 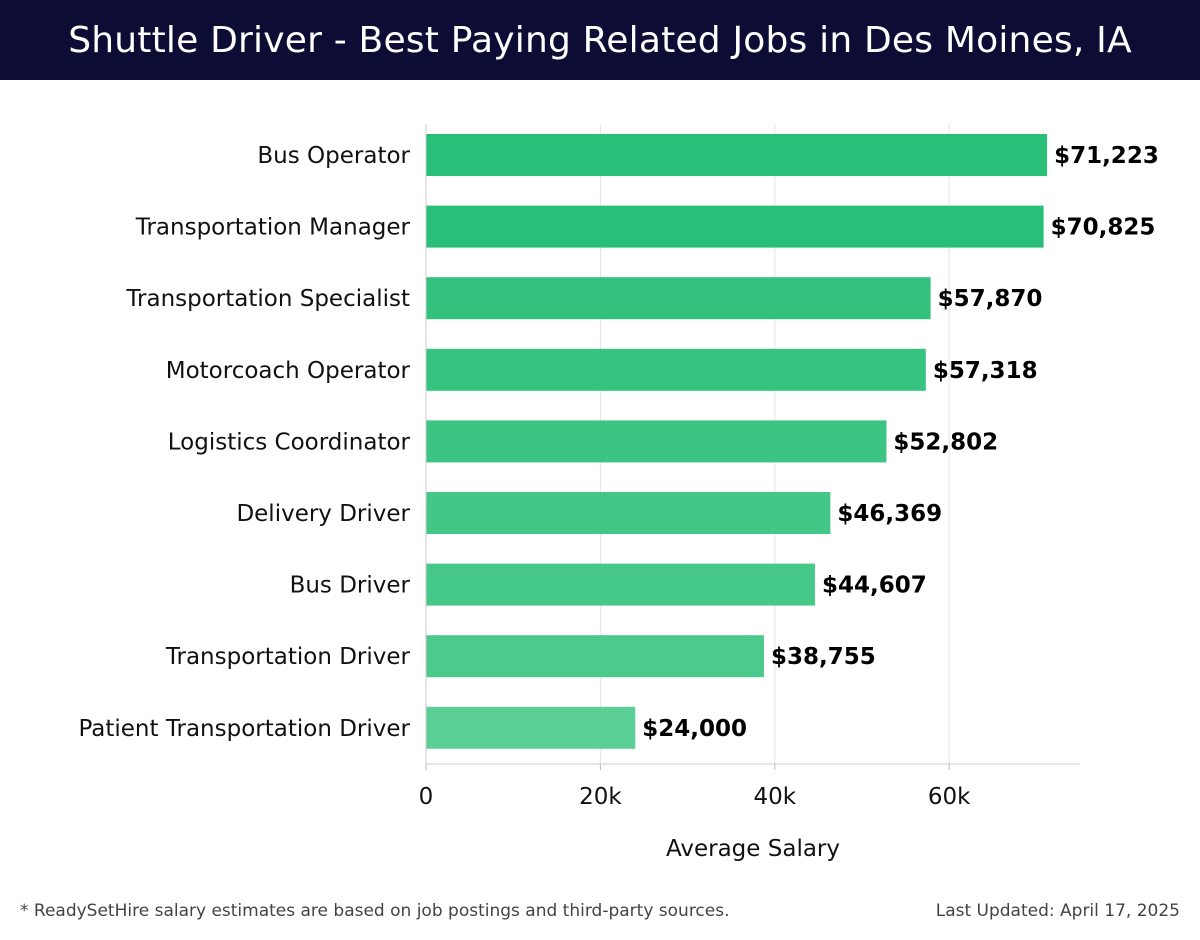 I want to click on value-label: $52,802, so click(x=945, y=442).